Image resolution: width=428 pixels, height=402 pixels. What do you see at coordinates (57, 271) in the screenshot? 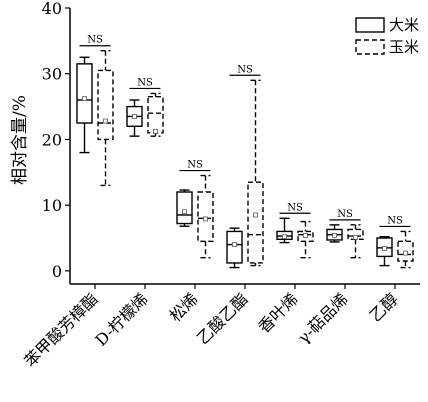
I see `y-tick-label: 0` at bounding box center [57, 271].